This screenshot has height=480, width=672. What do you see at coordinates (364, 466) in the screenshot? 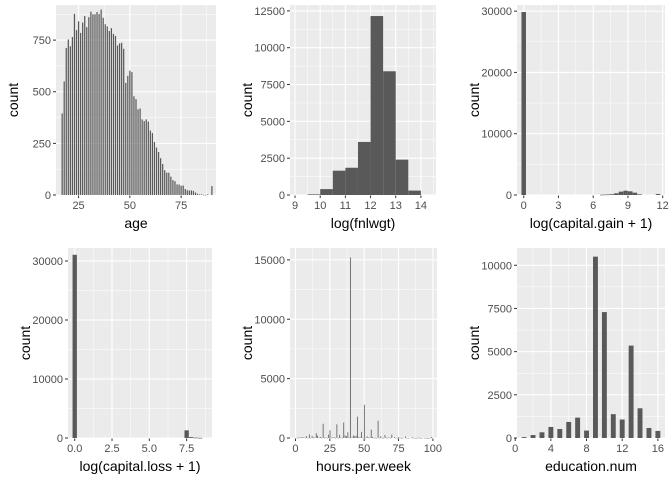
I see `x-axis-title: hours.per.week` at bounding box center [364, 466].